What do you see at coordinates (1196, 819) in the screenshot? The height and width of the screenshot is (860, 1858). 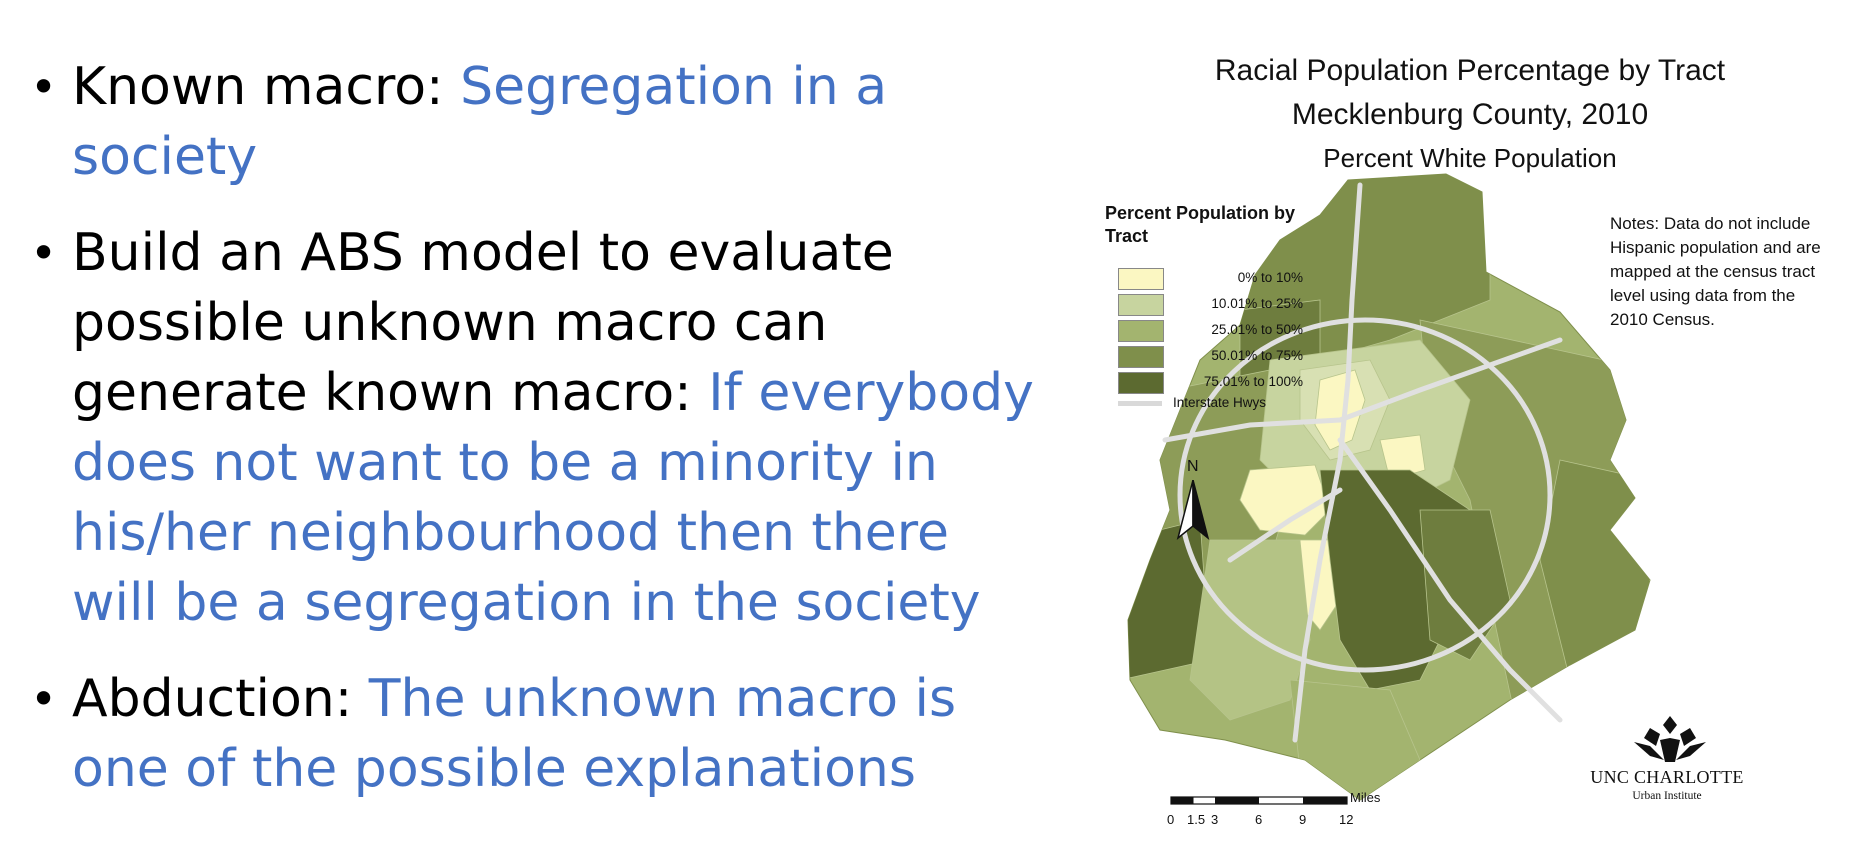 I see `scale-tick: 1.5` at bounding box center [1196, 819].